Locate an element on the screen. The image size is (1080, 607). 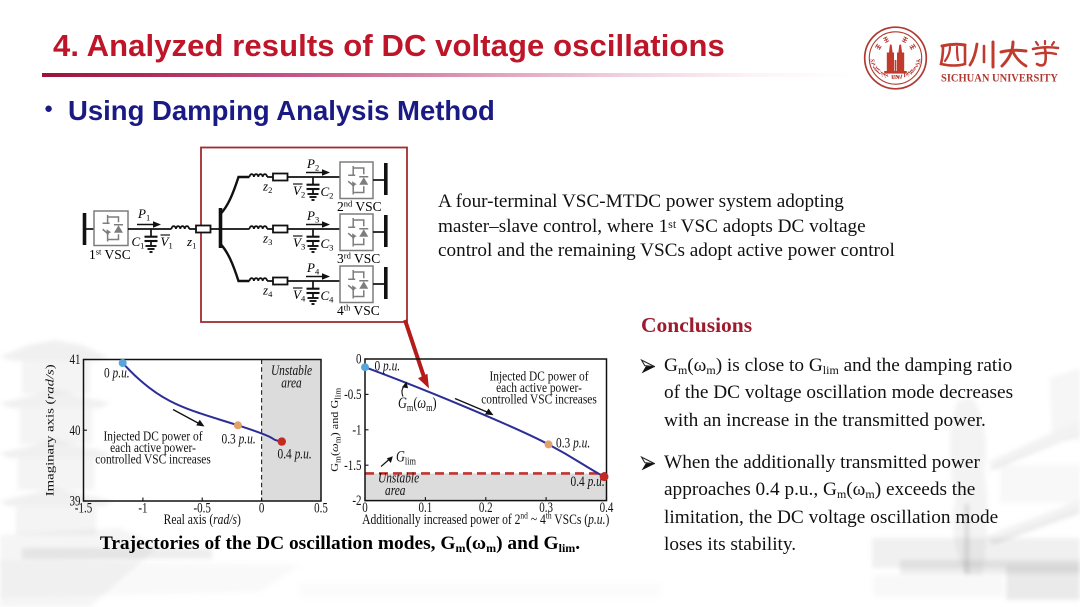
svg-text: 0.4 is located at coordinates (607, 508).